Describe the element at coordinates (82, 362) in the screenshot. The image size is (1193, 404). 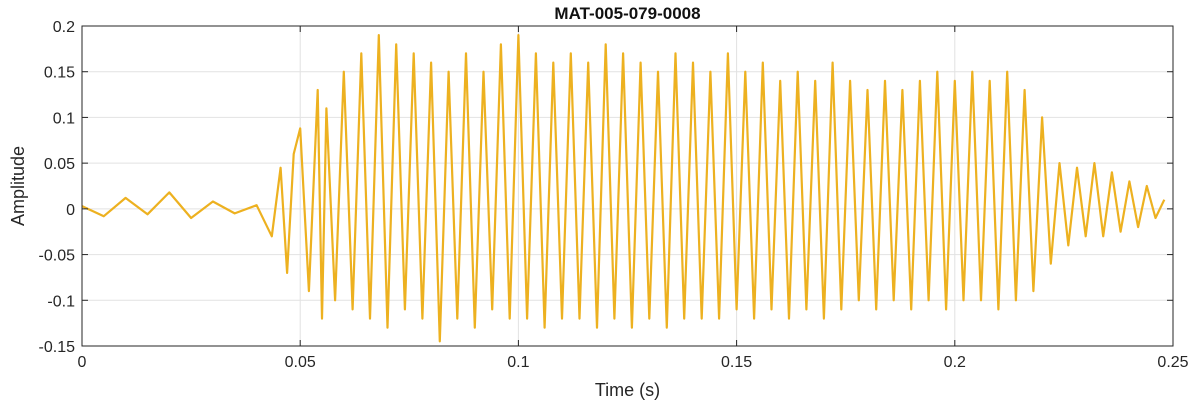
I see `x-tick-label: 0` at that location.